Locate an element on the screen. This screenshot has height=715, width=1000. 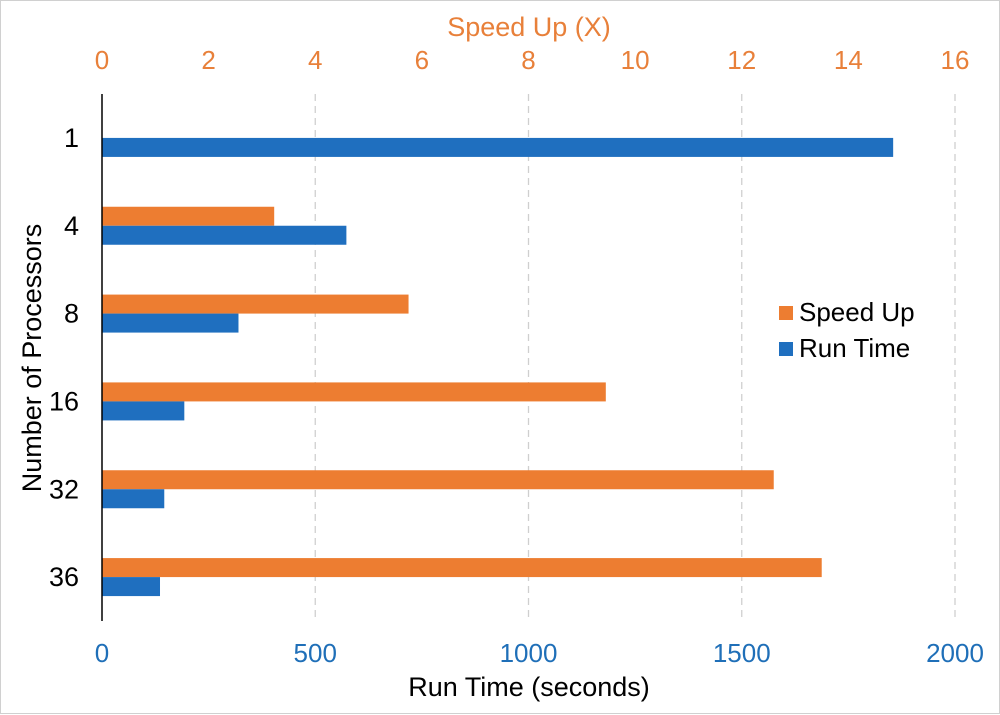
top-tick-label-8: 8 is located at coordinates (528, 60).